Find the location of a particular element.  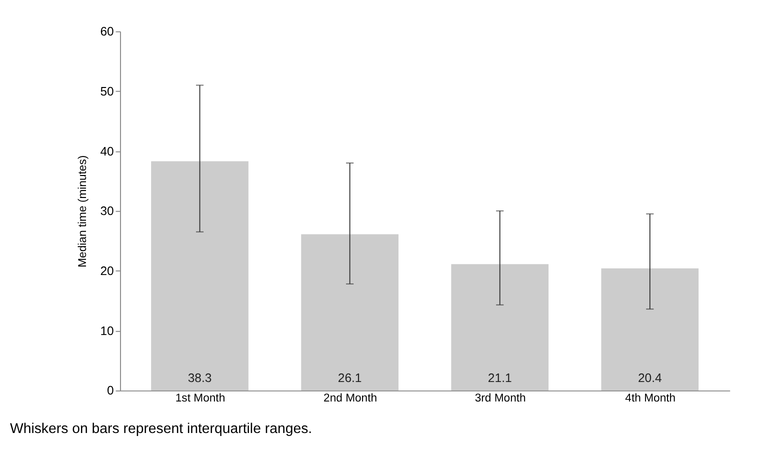

y-tick-label: 40 is located at coordinates (107, 151).